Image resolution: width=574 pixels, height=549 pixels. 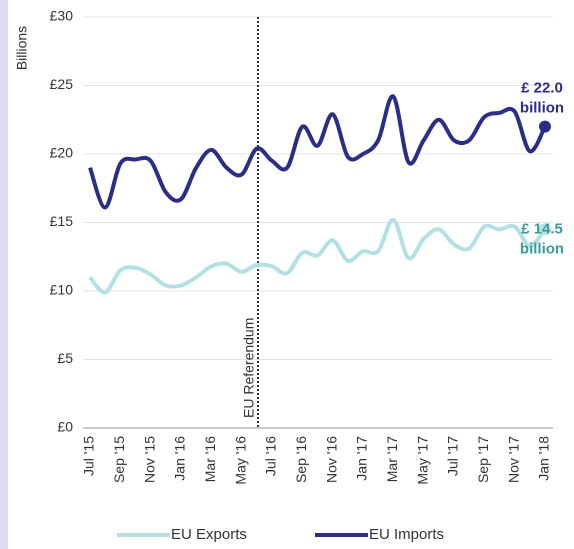 I want to click on x-tick-label: May '16, so click(x=240, y=460).